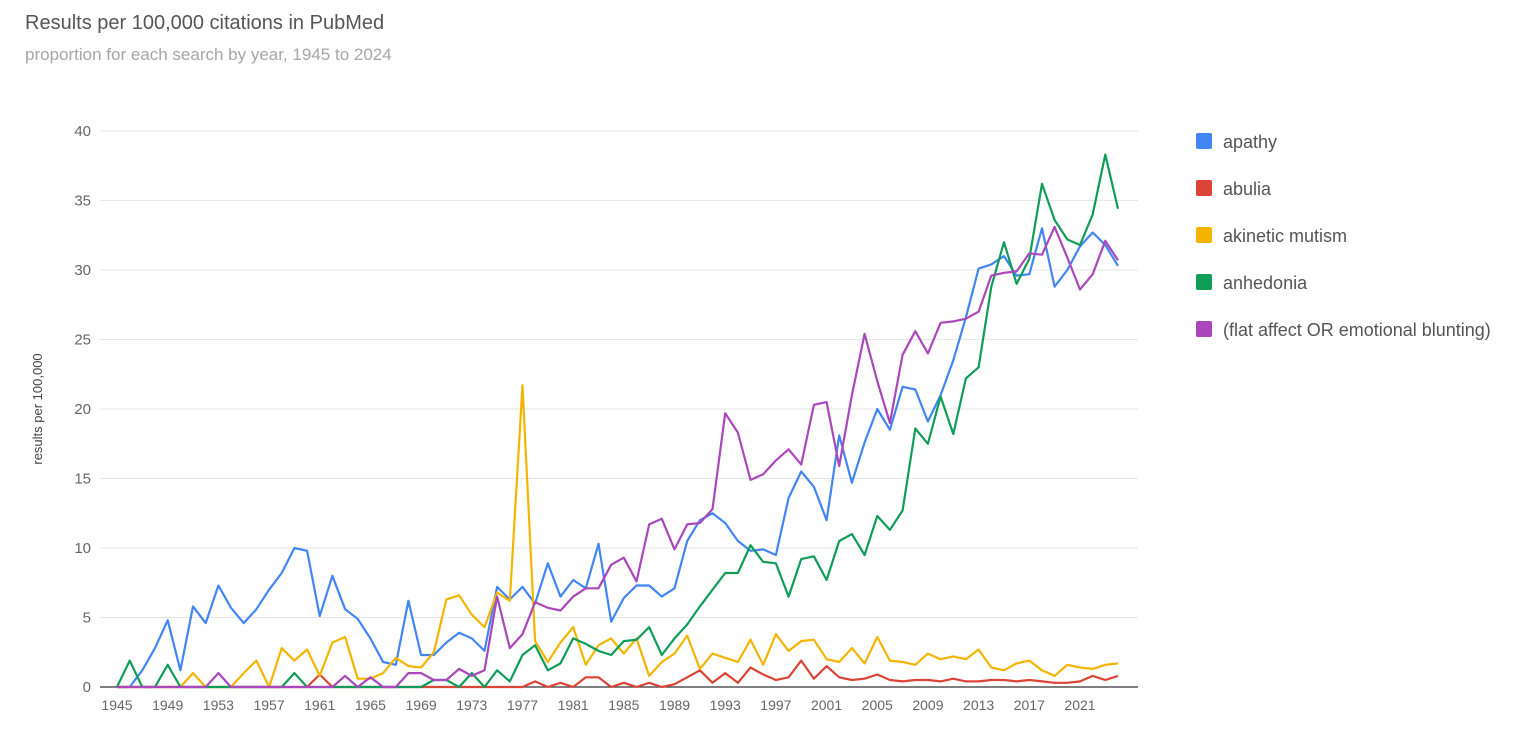 The image size is (1524, 744). I want to click on legend-label: apathy, so click(1250, 142).